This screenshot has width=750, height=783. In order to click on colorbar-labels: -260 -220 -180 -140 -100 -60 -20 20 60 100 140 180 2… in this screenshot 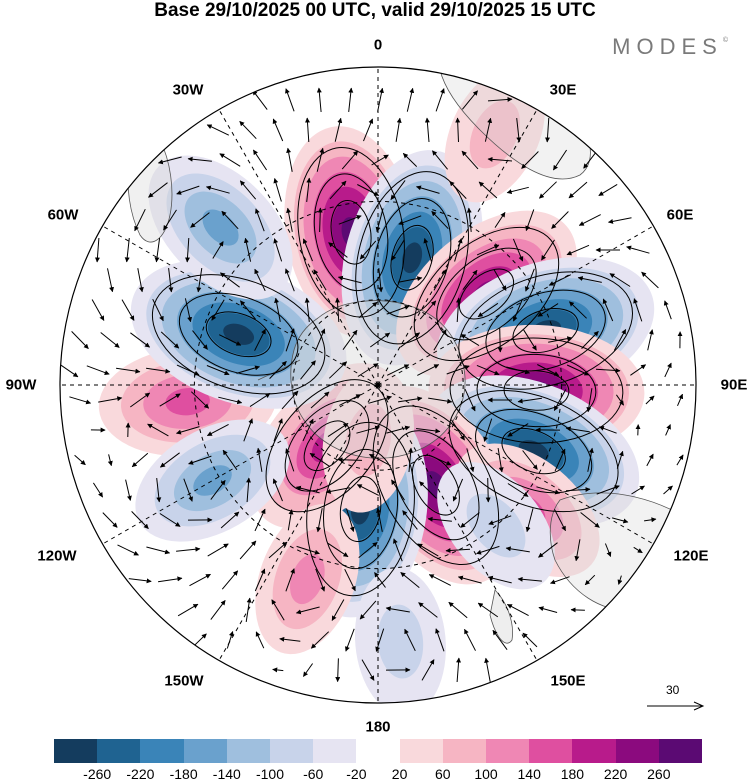, I will do `click(375, 774)`.